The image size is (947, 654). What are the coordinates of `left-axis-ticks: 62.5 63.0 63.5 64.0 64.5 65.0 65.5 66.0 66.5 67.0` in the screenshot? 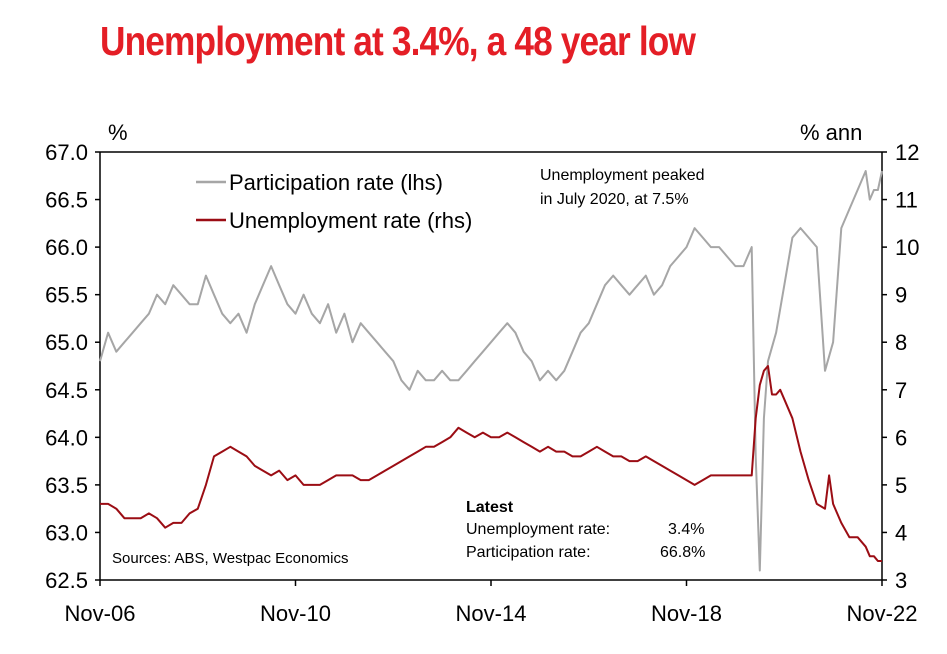 It's located at (72, 366).